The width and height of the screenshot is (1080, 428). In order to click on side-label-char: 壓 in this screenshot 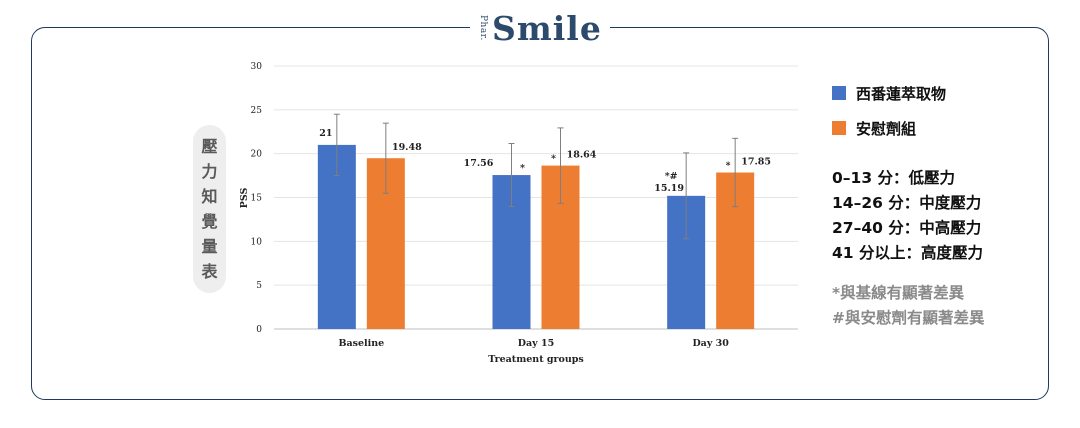, I will do `click(209, 146)`.